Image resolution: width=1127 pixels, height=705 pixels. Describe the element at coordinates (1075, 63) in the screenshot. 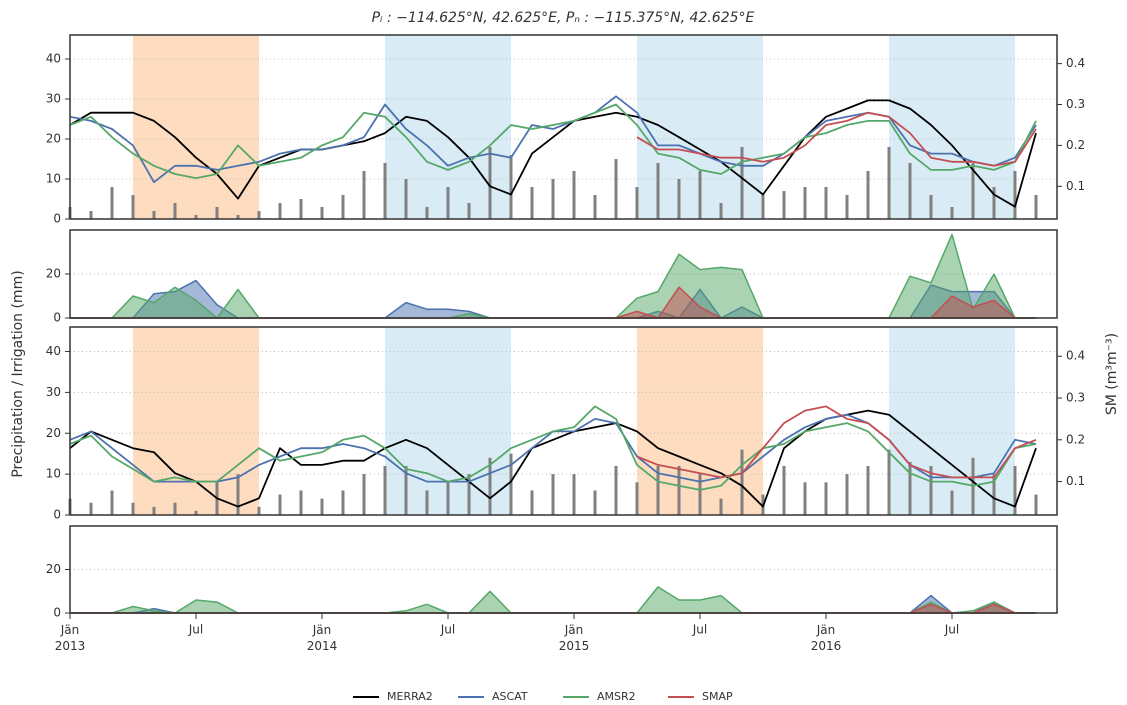

I see `y2-tick-label: 0.4` at that location.